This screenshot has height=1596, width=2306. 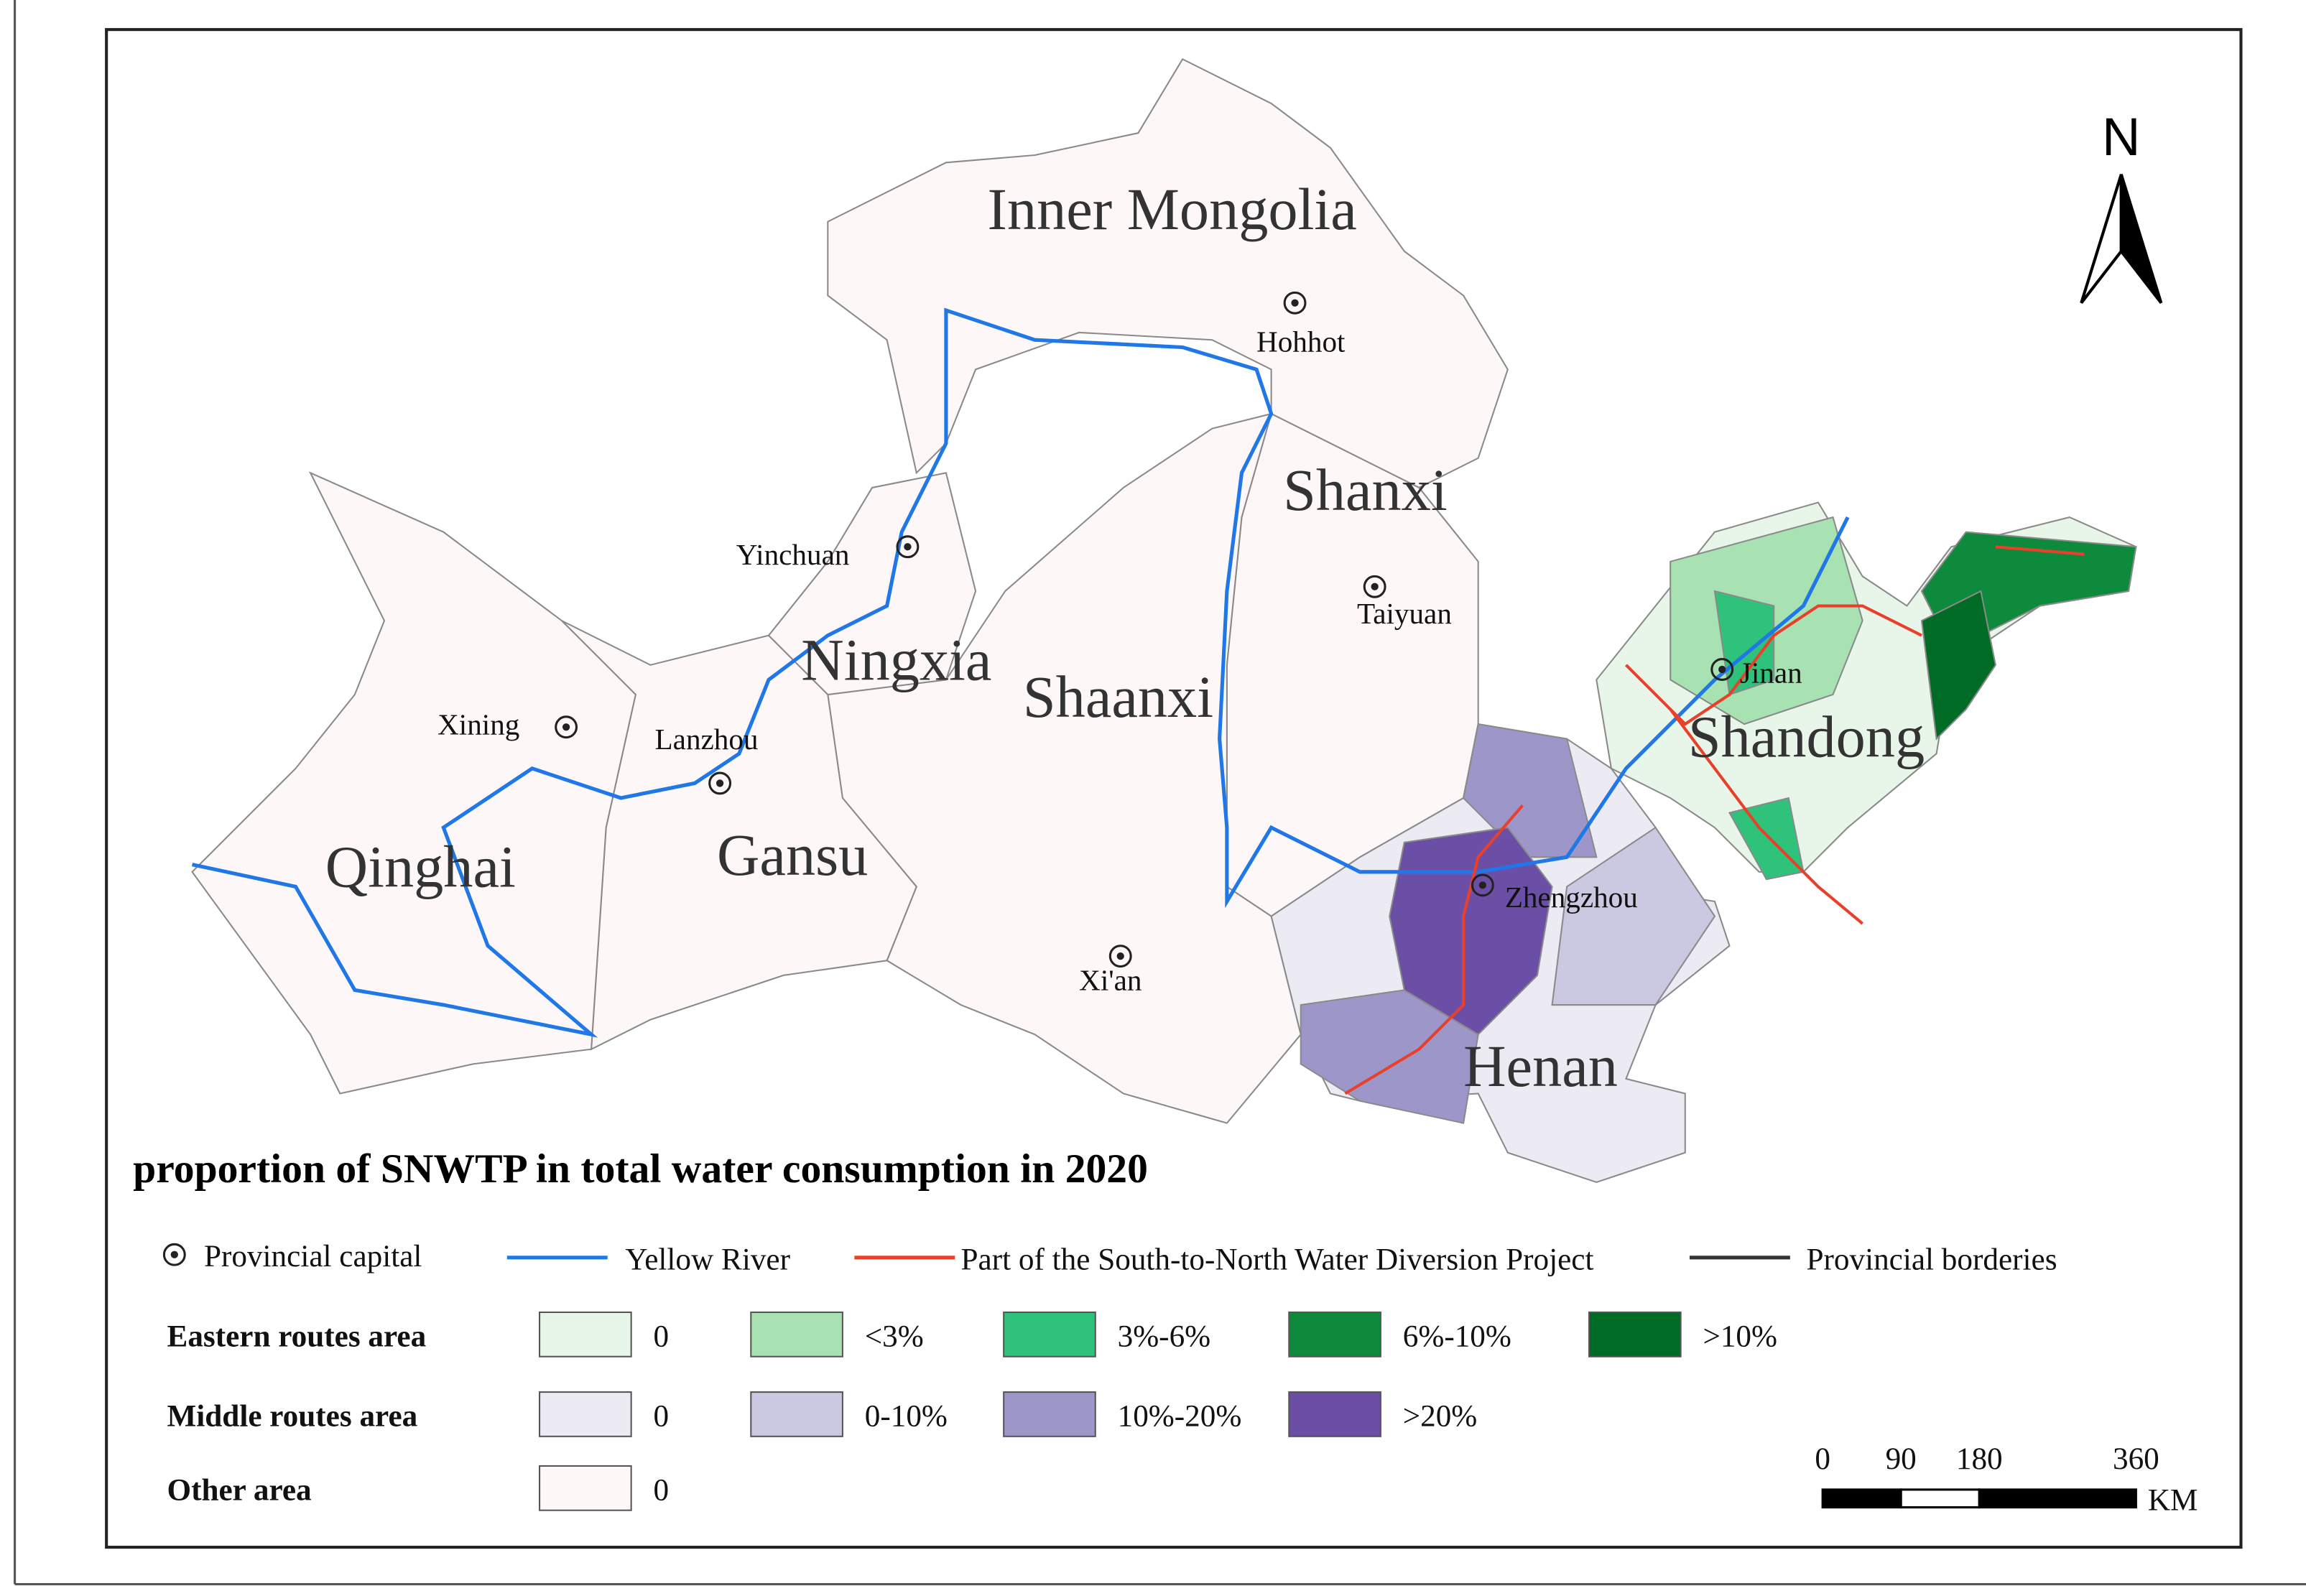 I want to click on legend-label: Yellow River, so click(x=707, y=1259).